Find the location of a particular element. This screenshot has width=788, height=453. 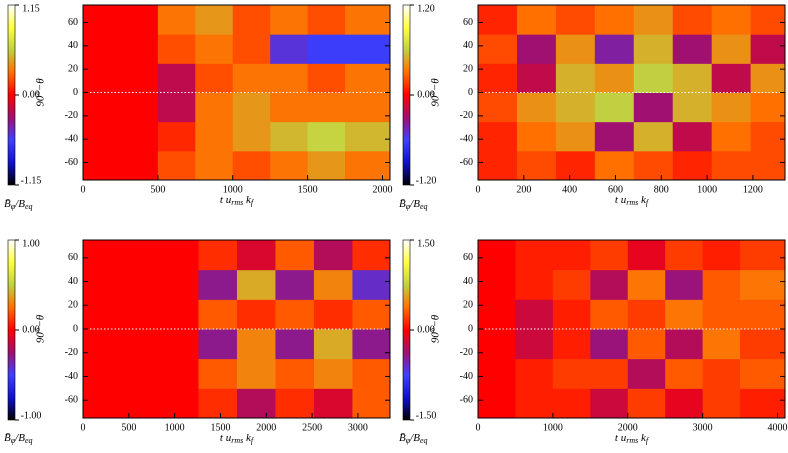

colorbar-label-part: φ is located at coordinates (408, 440).